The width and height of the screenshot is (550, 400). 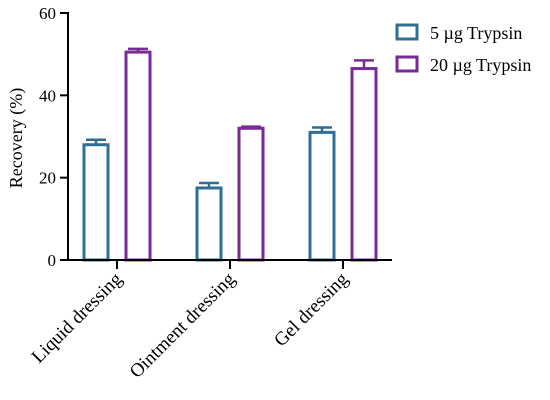 What do you see at coordinates (53, 137) in the screenshot?
I see `y-ticks: 0 20 40 60` at bounding box center [53, 137].